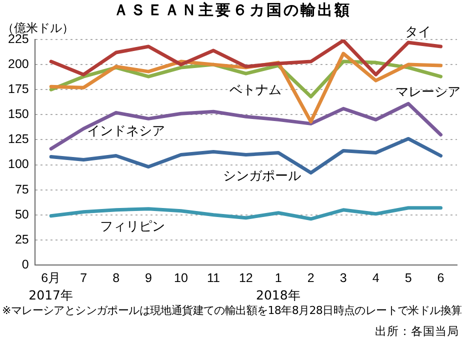 The height and width of the screenshot is (343, 465). Describe the element at coordinates (232, 311) in the screenshot. I see `text: ※マレーシアとシンガポールは現地通貨建ての輸出額を18年8月28日時点のレートで米ドル換算` at that location.